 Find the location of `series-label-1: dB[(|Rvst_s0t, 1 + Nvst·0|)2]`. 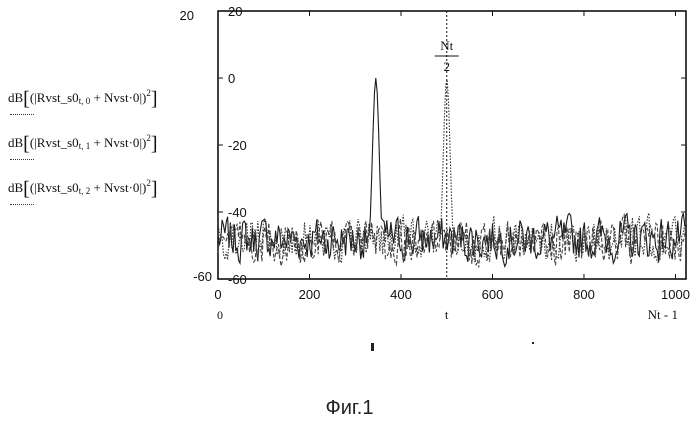

series-label-1: dB[(|Rvst_s0t, 1 + Nvst·0|)2] is located at coordinates (83, 144).